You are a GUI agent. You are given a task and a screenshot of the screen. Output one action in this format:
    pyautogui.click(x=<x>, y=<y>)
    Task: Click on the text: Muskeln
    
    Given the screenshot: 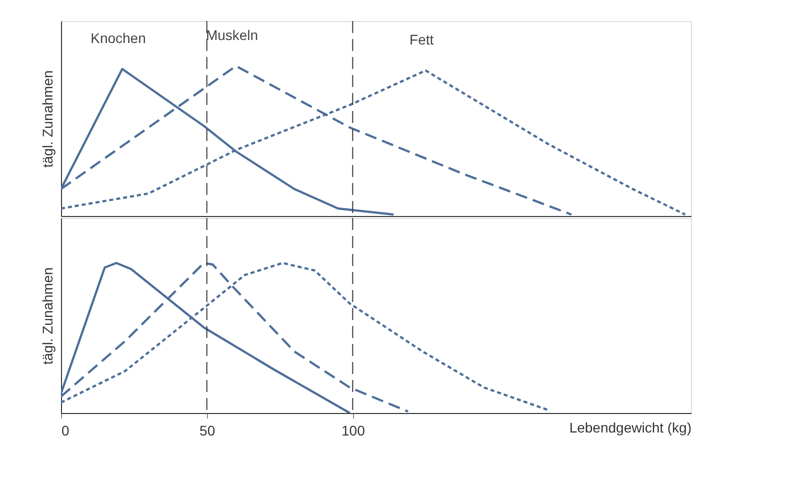 What is the action you would take?
    pyautogui.click(x=232, y=35)
    